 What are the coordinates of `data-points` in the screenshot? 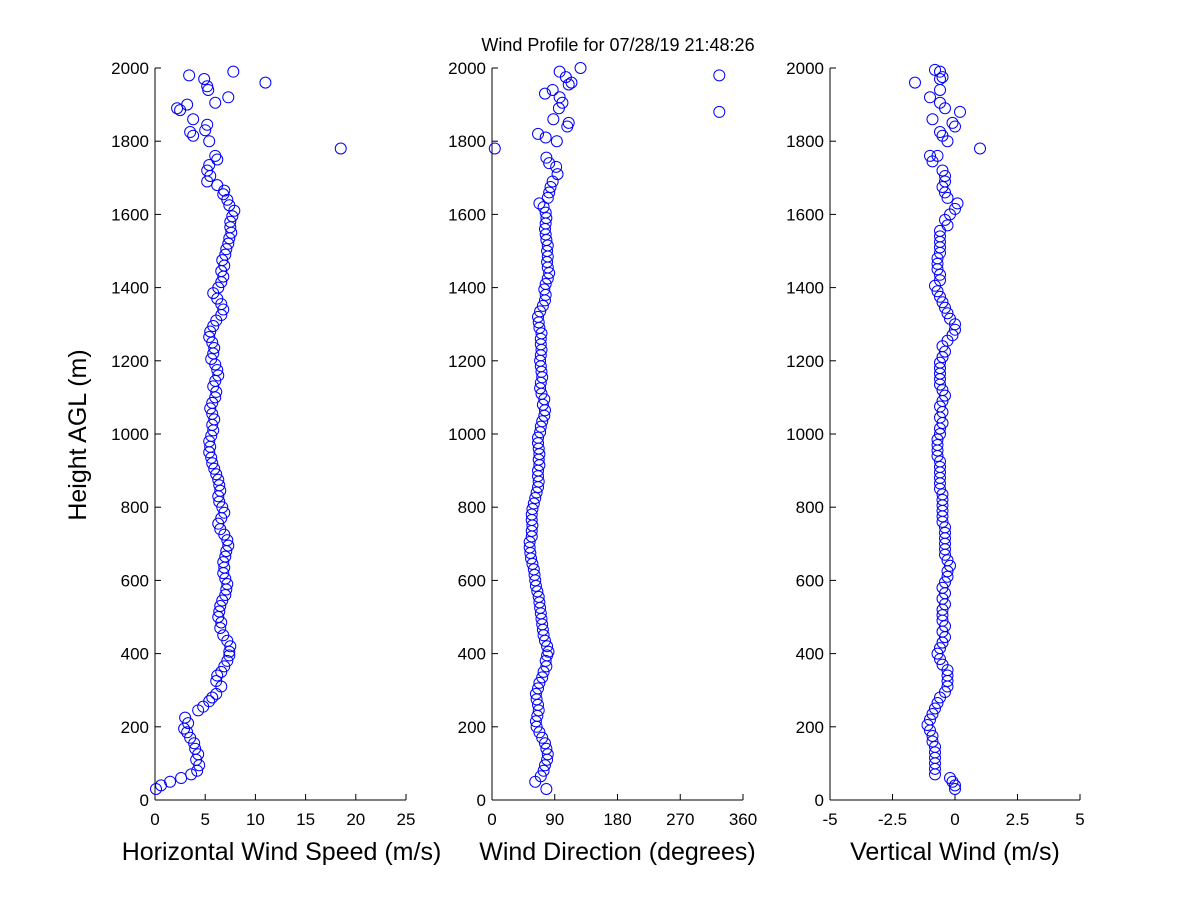 It's located at (947, 429).